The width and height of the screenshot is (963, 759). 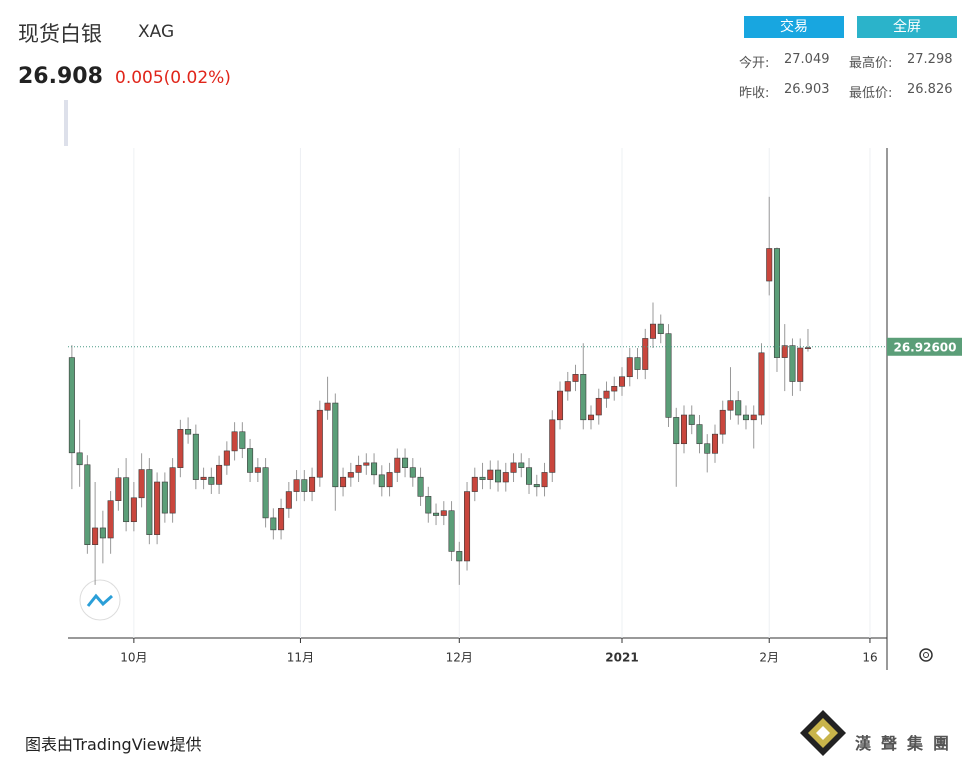 I want to click on logo-badge, so click(x=100, y=600).